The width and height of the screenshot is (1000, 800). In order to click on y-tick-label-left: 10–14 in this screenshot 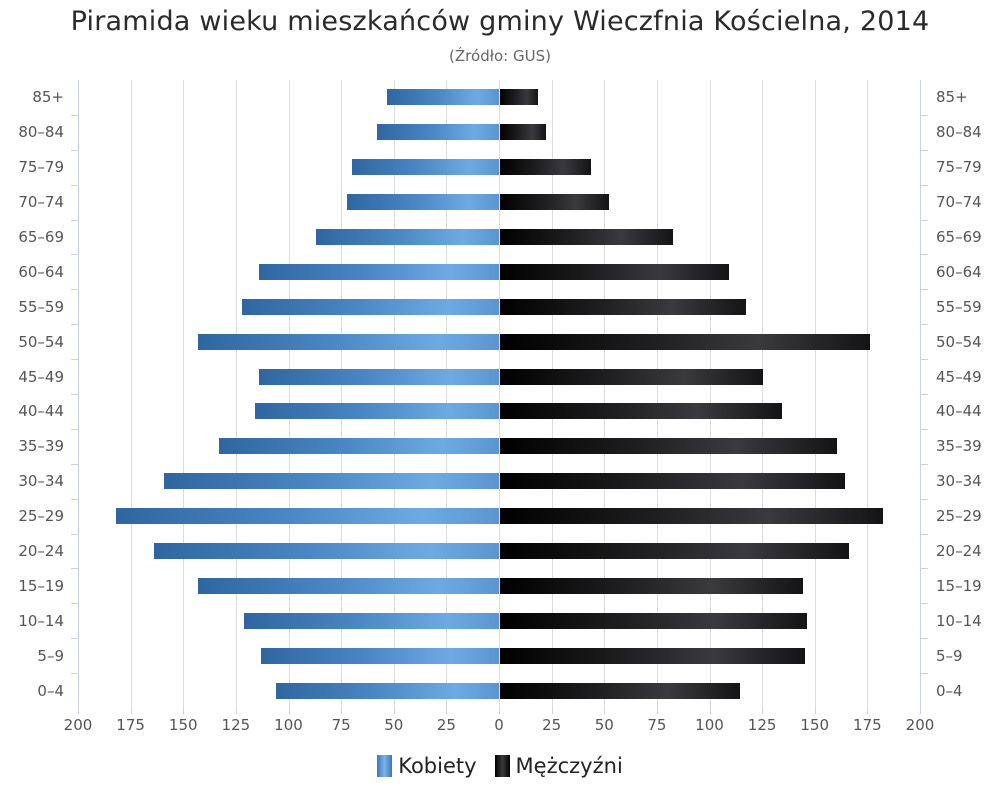, I will do `click(41, 620)`.